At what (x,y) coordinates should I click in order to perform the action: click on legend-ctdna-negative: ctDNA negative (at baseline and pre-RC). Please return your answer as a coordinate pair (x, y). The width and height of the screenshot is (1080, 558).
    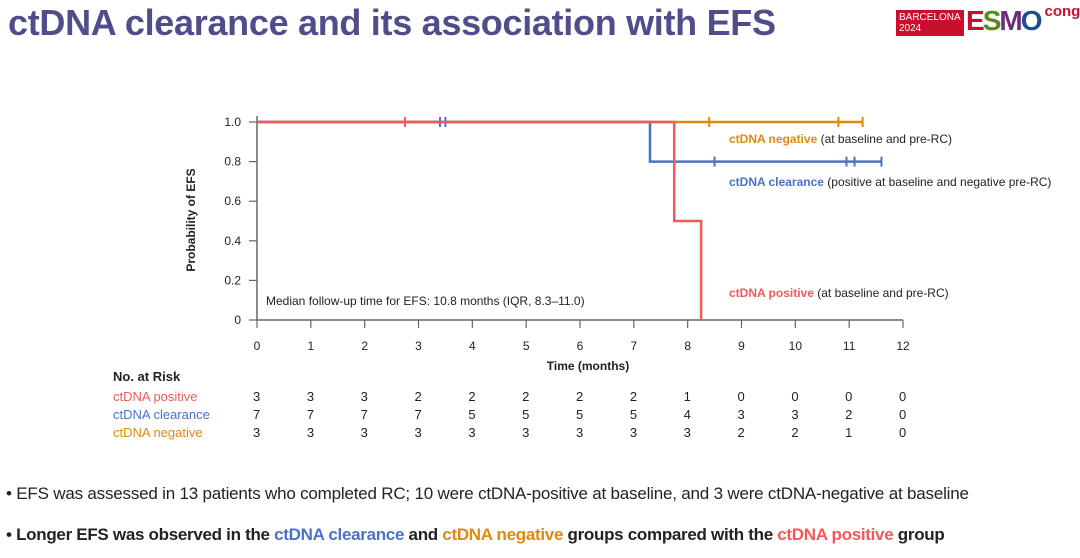
    Looking at the image, I should click on (840, 139).